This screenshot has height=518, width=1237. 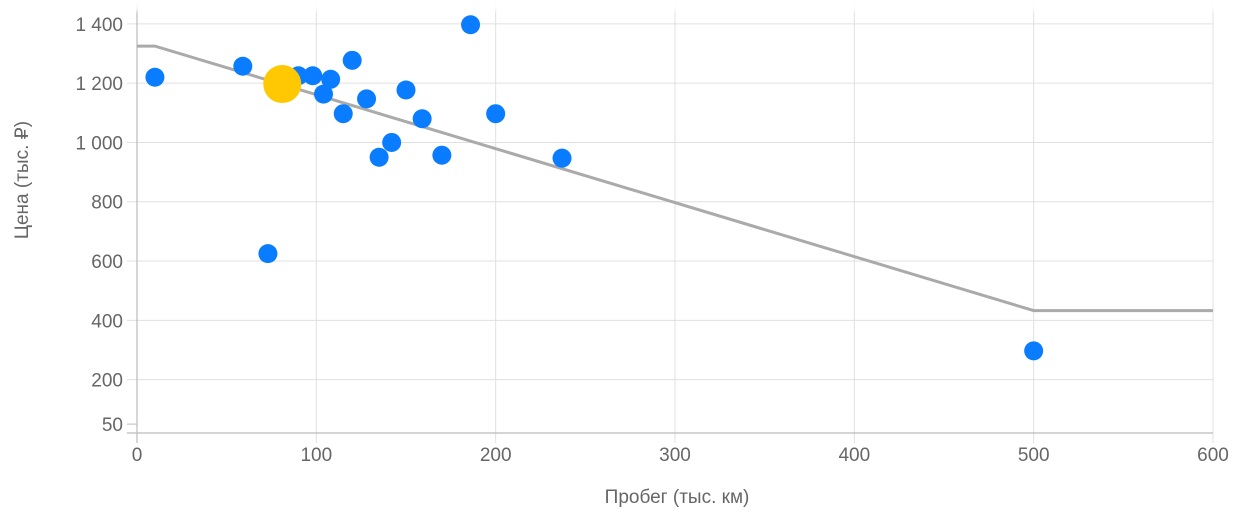 What do you see at coordinates (99, 143) in the screenshot?
I see `y-tick-label: 1 000` at bounding box center [99, 143].